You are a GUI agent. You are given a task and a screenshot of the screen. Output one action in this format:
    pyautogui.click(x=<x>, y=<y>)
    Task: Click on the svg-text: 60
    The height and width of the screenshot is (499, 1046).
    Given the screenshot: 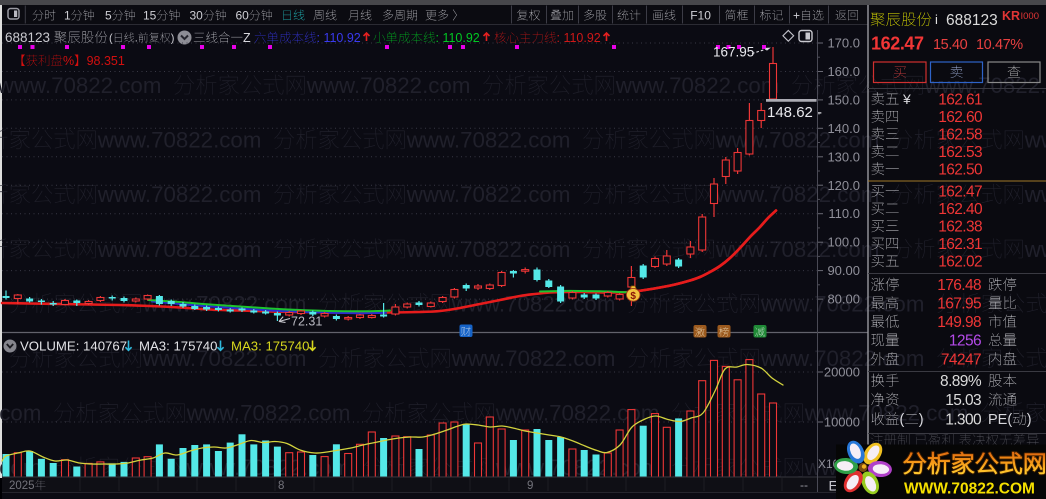 What is the action you would take?
    pyautogui.click(x=243, y=16)
    